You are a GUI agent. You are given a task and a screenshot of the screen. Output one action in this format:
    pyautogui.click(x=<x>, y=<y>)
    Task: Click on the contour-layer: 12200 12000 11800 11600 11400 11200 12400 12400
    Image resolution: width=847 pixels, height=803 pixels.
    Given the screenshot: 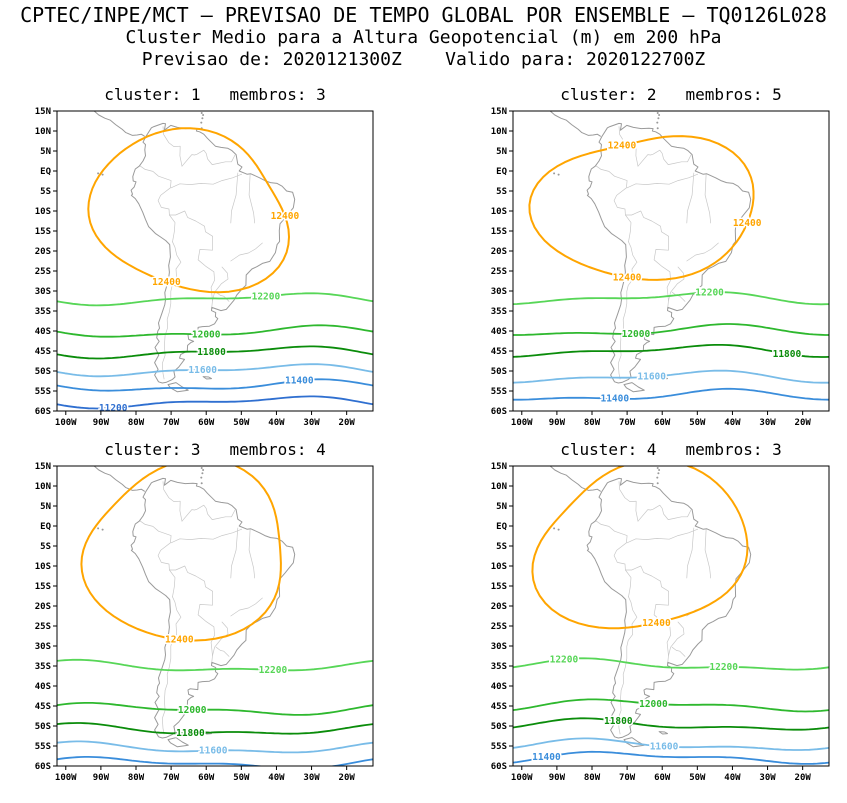 What is the action you would take?
    pyautogui.click(x=215, y=269)
    